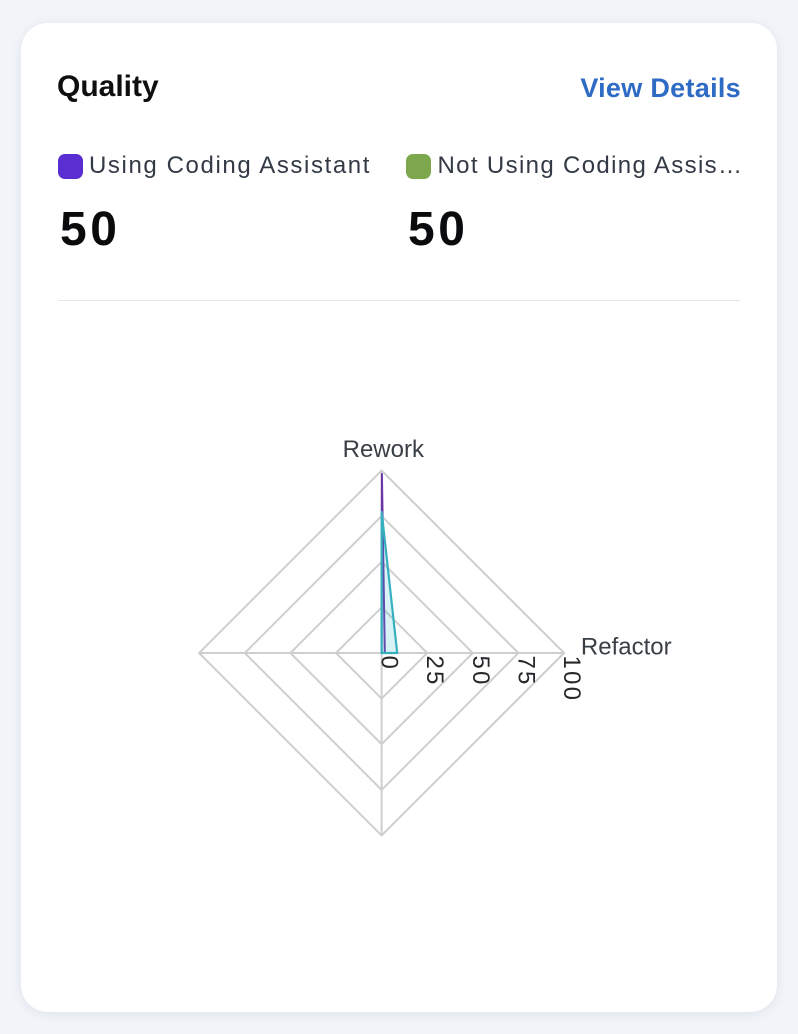 The width and height of the screenshot is (798, 1034). I want to click on svg-text: 25, so click(434, 671).